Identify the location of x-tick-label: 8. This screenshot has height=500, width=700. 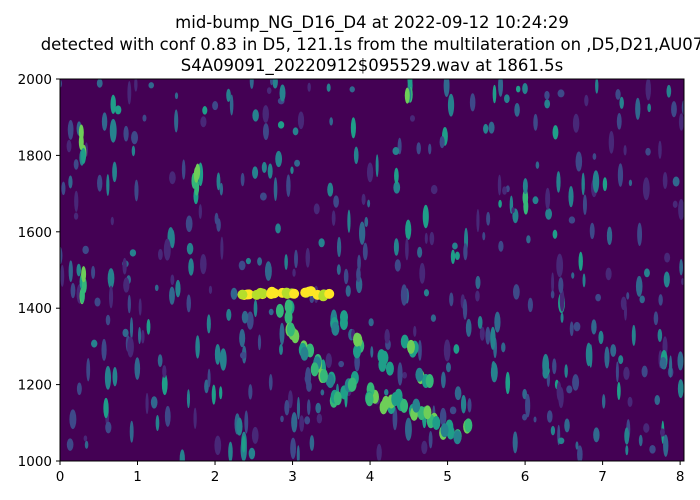
(680, 477).